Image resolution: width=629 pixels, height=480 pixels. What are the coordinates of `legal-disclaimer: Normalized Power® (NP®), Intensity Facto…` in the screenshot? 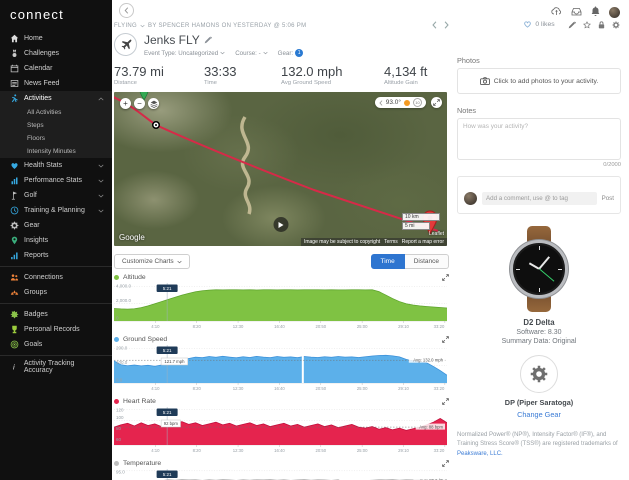 It's located at (537, 444).